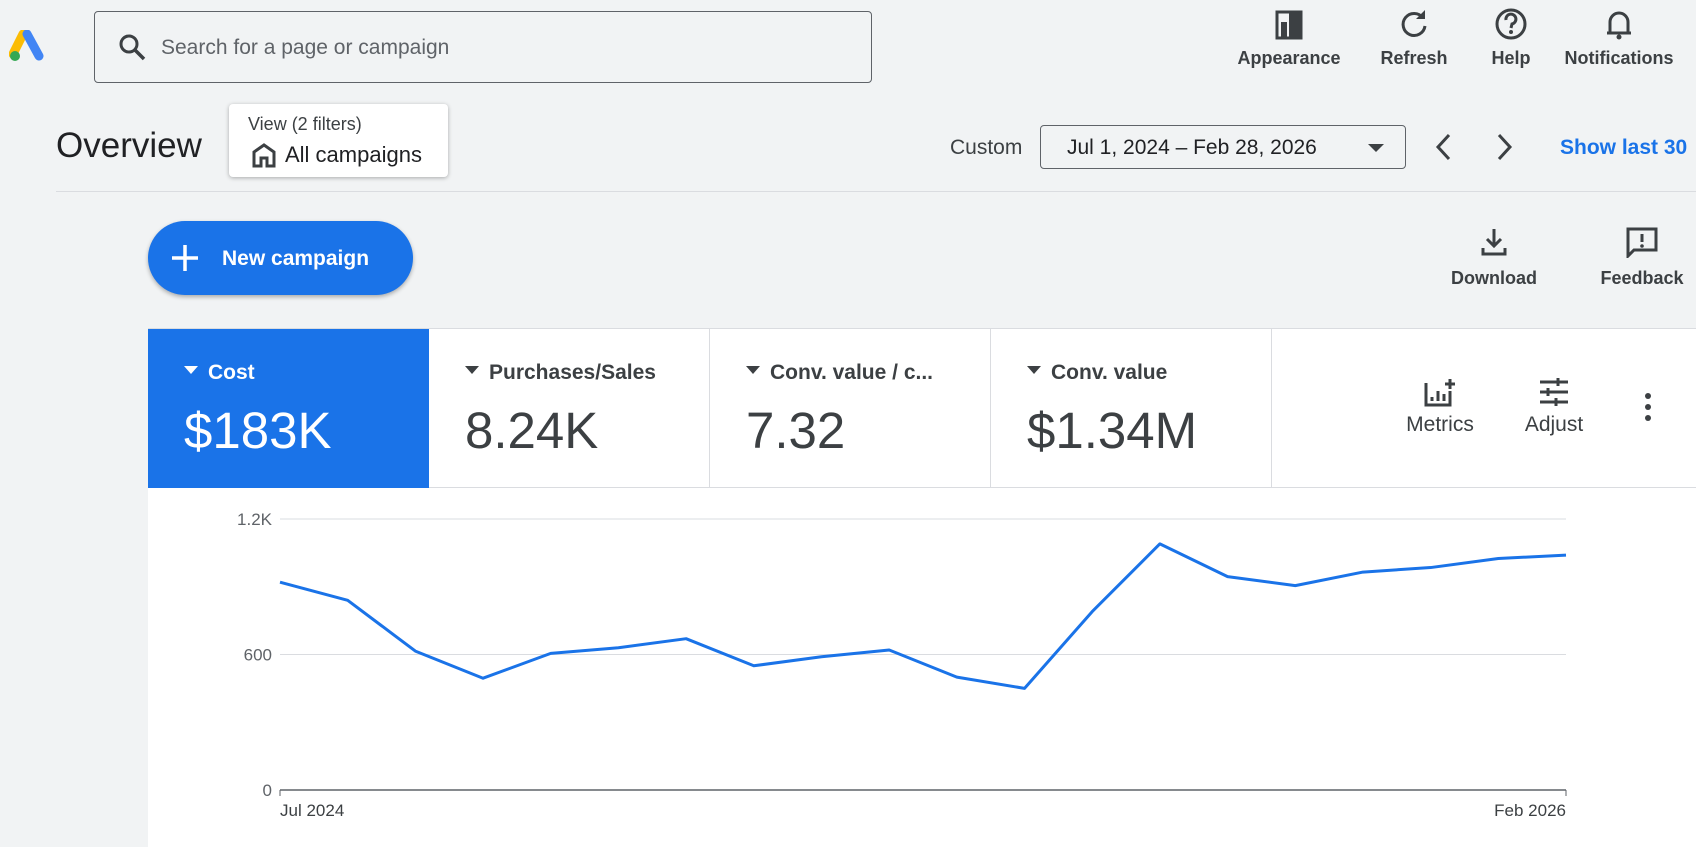 This screenshot has width=1696, height=847. Describe the element at coordinates (338, 140) in the screenshot. I see `view-selector: View (2 filters) All campaigns` at that location.